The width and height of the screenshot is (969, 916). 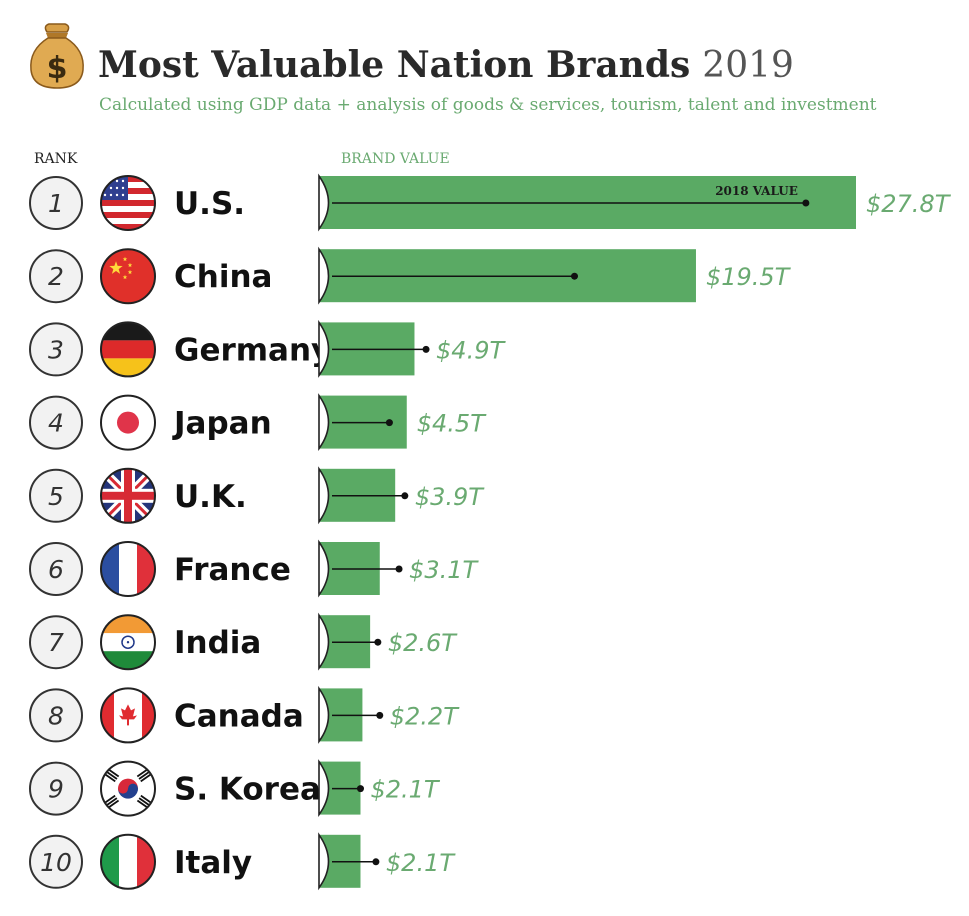 What do you see at coordinates (452, 424) in the screenshot?
I see `value-label: $4.5T` at bounding box center [452, 424].